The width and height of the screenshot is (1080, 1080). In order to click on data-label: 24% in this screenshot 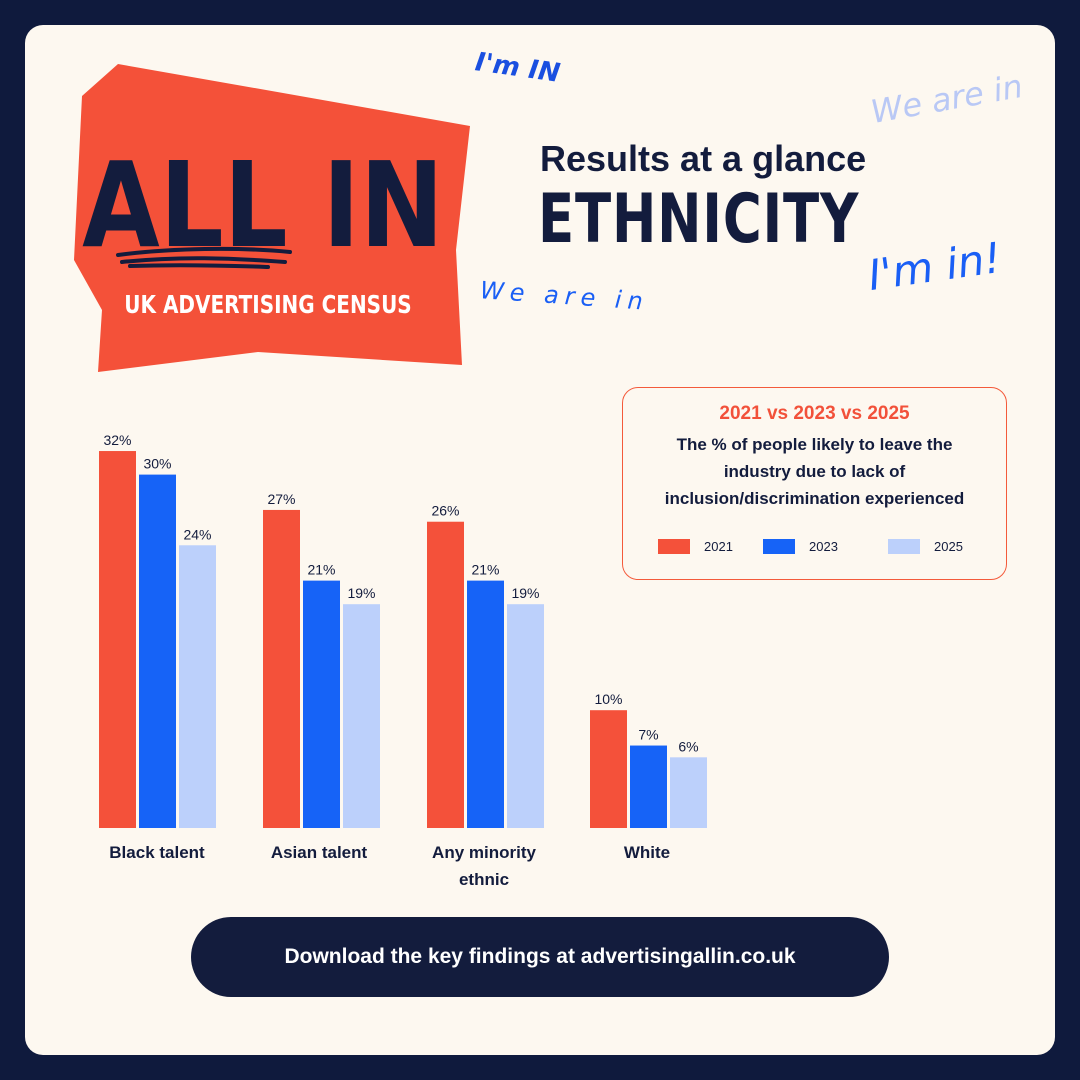, I will do `click(197, 534)`.